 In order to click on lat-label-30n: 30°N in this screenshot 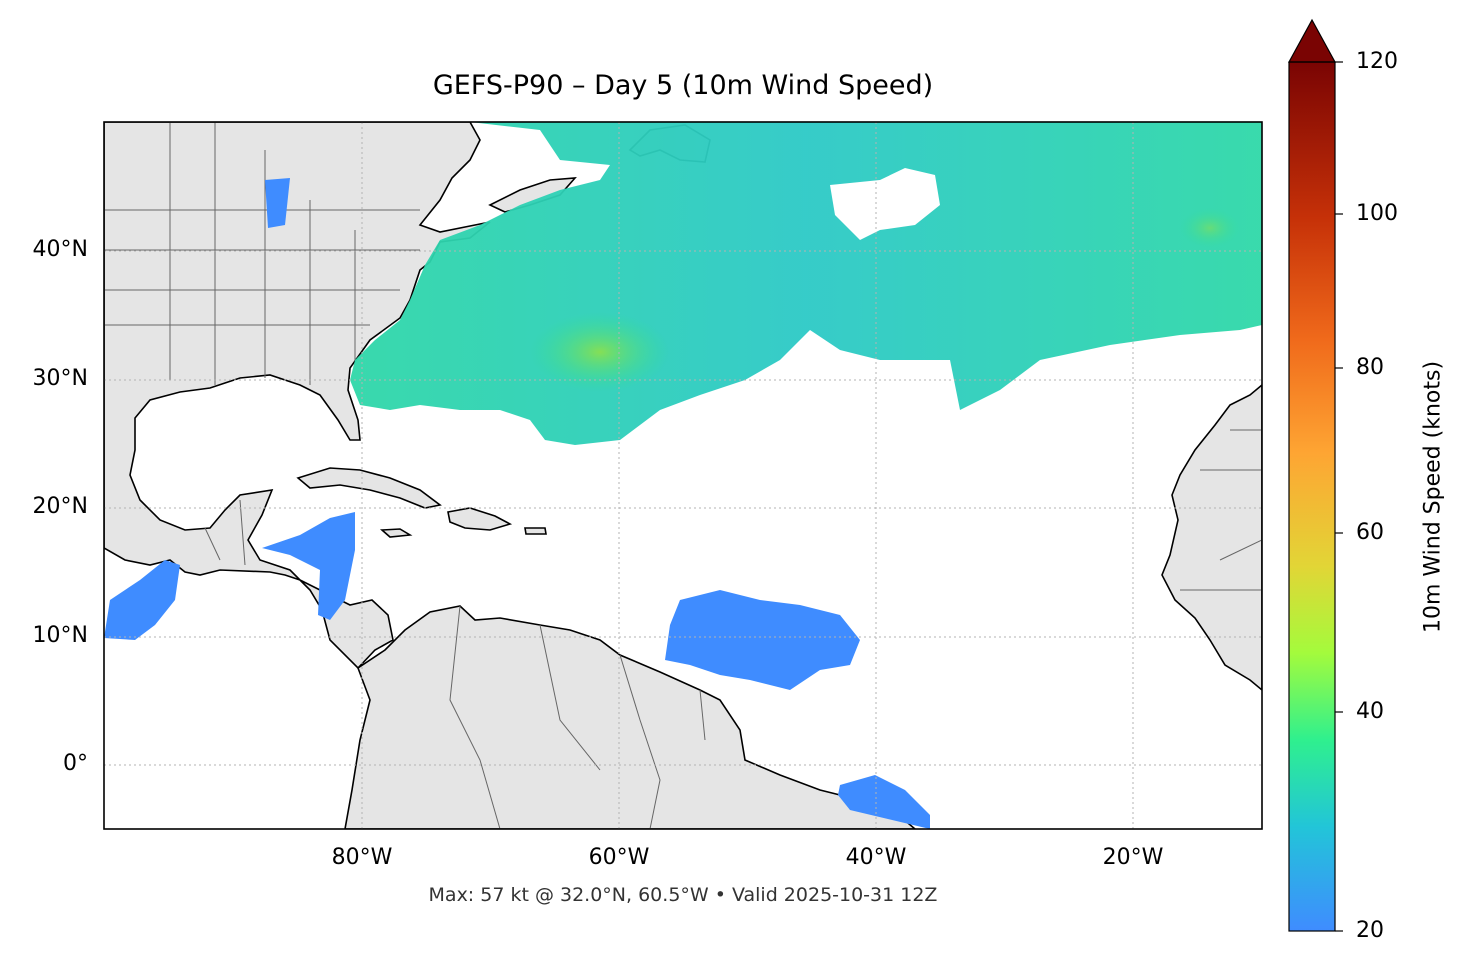, I will do `click(60, 378)`.